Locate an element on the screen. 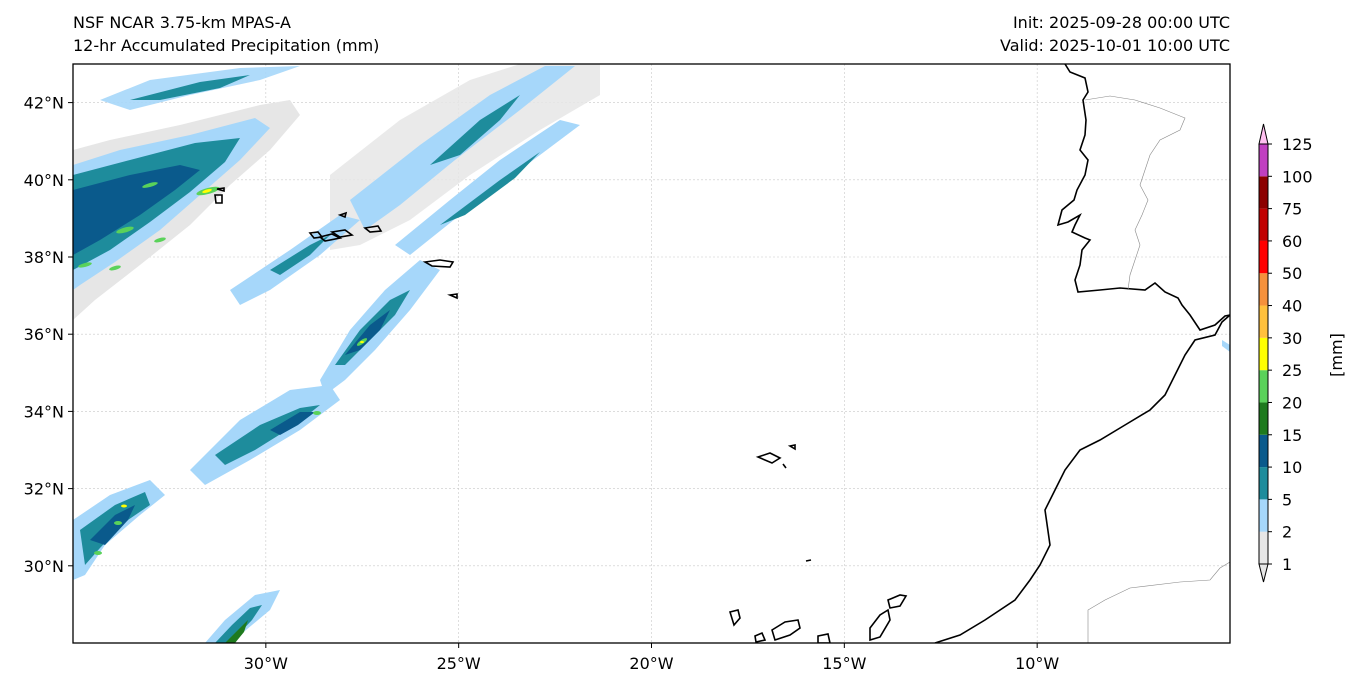 The height and width of the screenshot is (687, 1361). lon-tick-label: 10°W is located at coordinates (1037, 663).